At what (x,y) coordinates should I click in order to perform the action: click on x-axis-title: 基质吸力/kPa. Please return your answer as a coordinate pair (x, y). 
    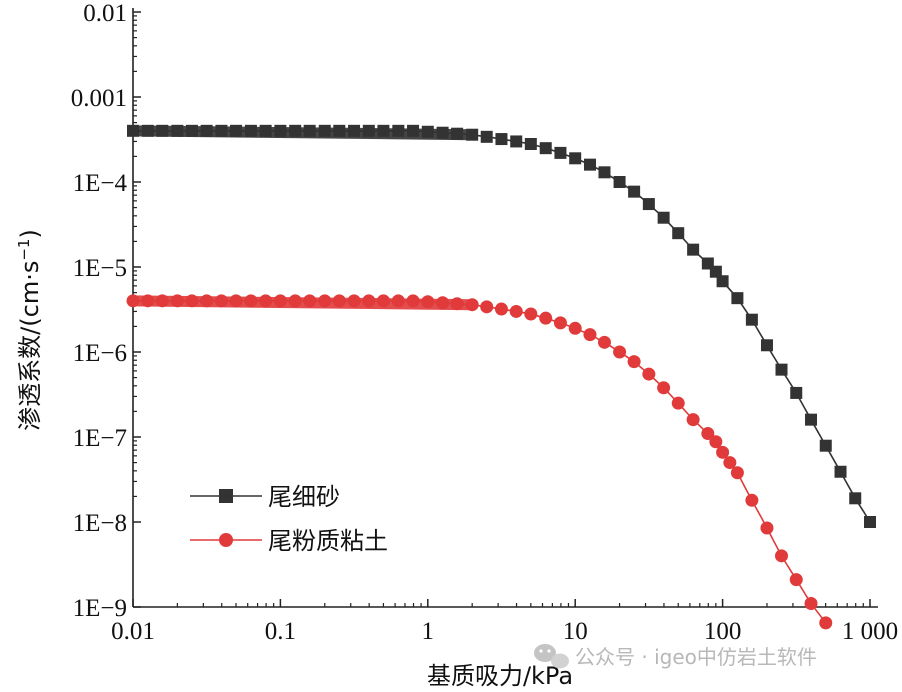
    Looking at the image, I should click on (500, 676).